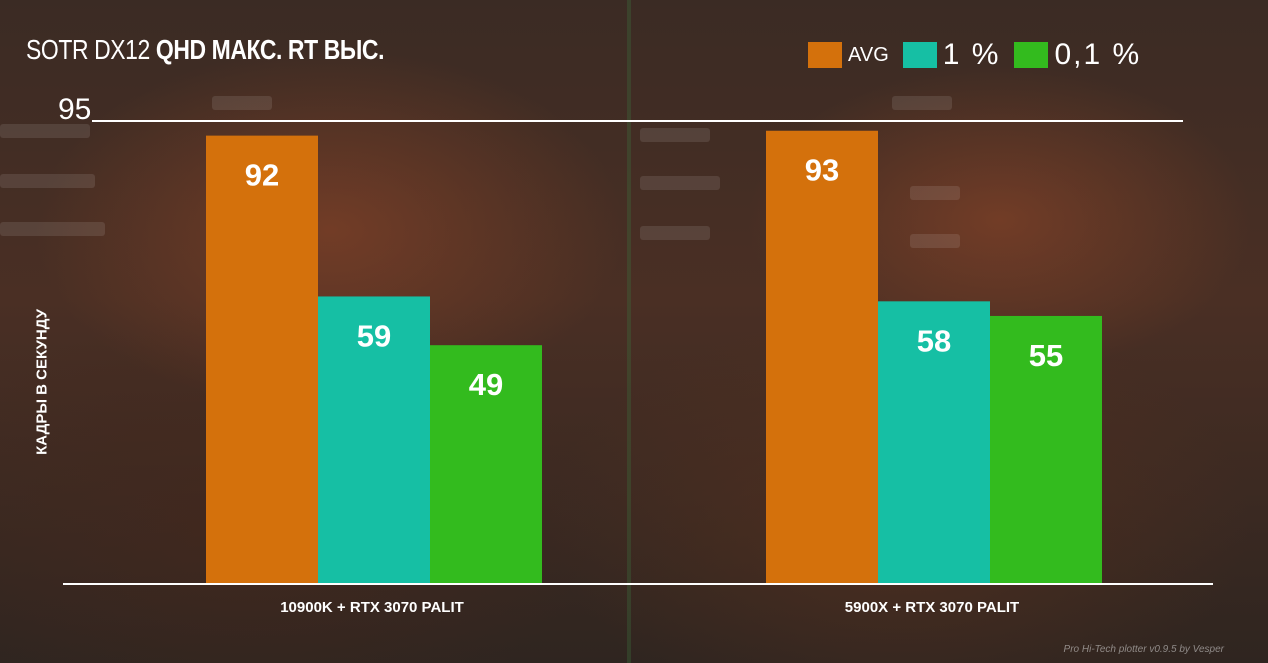  I want to click on legend-item-1pct: 1 %, so click(951, 55).